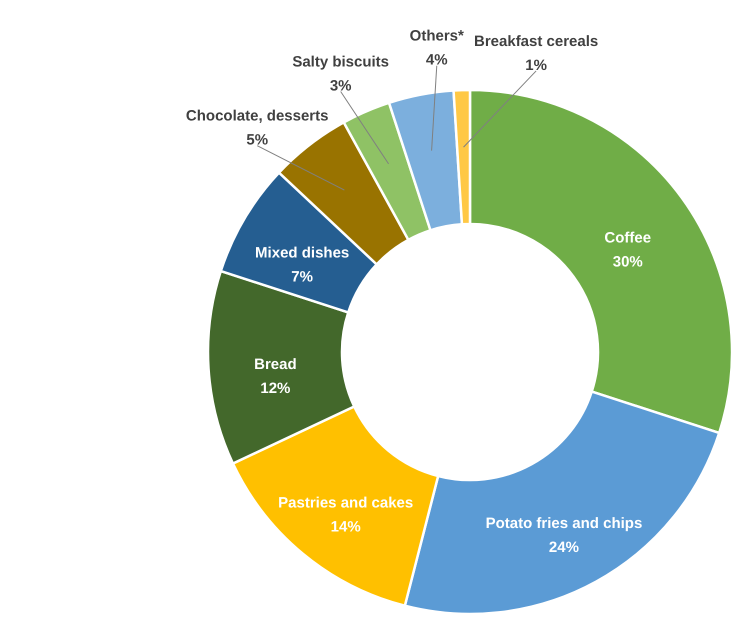 Image resolution: width=748 pixels, height=628 pixels. What do you see at coordinates (257, 116) in the screenshot?
I see `slice-label: Chocolate, desserts` at bounding box center [257, 116].